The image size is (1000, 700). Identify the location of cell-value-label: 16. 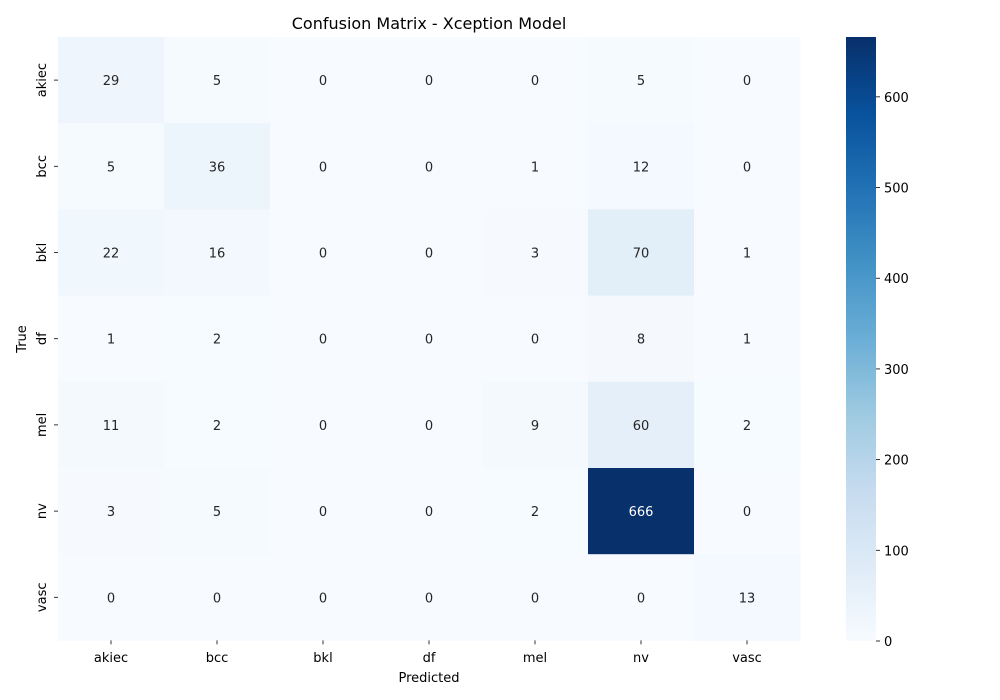
(217, 254).